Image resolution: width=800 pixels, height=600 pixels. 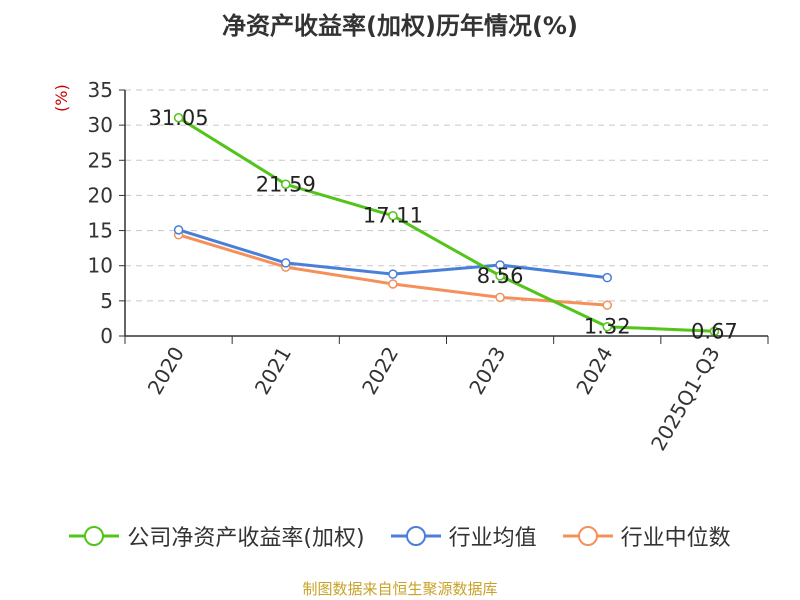 I want to click on data-label: 0.67, so click(x=714, y=331).